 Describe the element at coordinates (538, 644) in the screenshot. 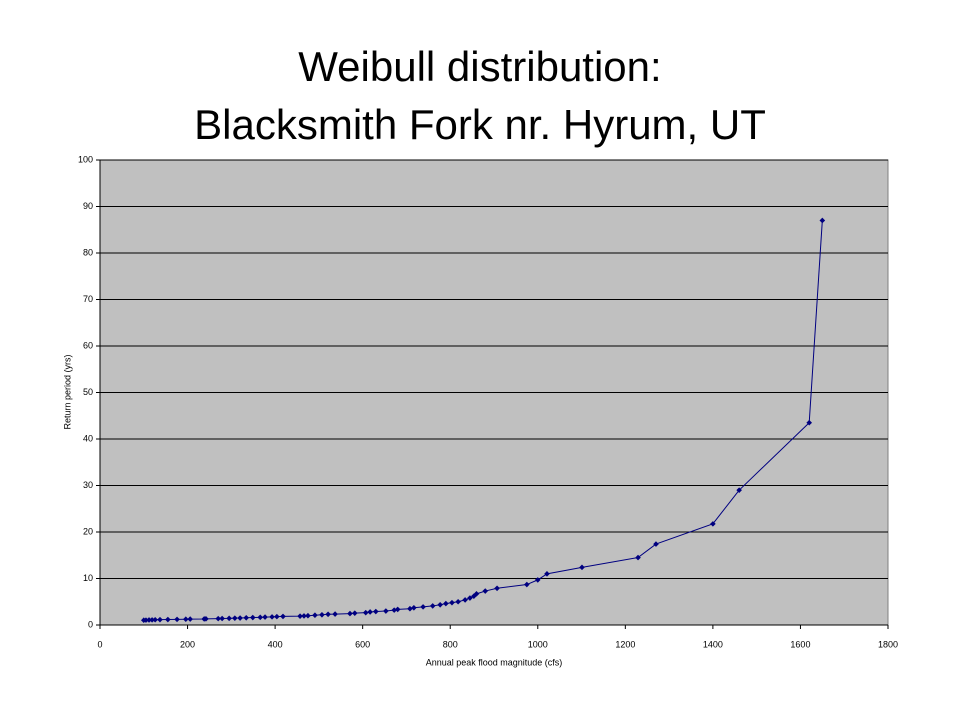

I see `x-tick-label: 1000` at that location.